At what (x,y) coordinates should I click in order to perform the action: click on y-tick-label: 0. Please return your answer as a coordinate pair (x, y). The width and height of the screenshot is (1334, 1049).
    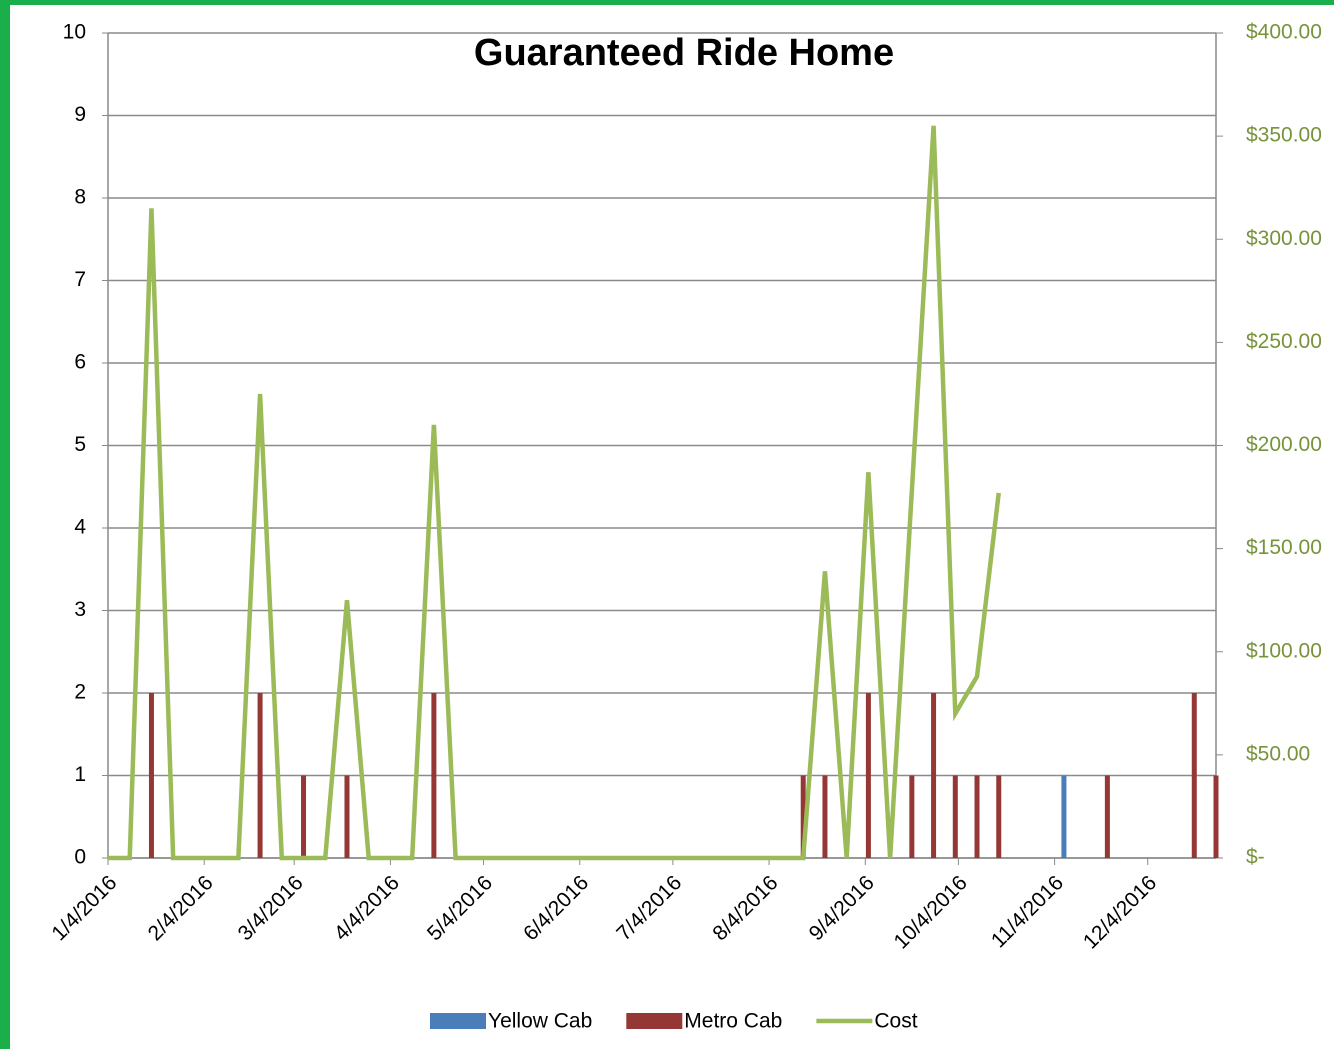
    Looking at the image, I should click on (80, 857).